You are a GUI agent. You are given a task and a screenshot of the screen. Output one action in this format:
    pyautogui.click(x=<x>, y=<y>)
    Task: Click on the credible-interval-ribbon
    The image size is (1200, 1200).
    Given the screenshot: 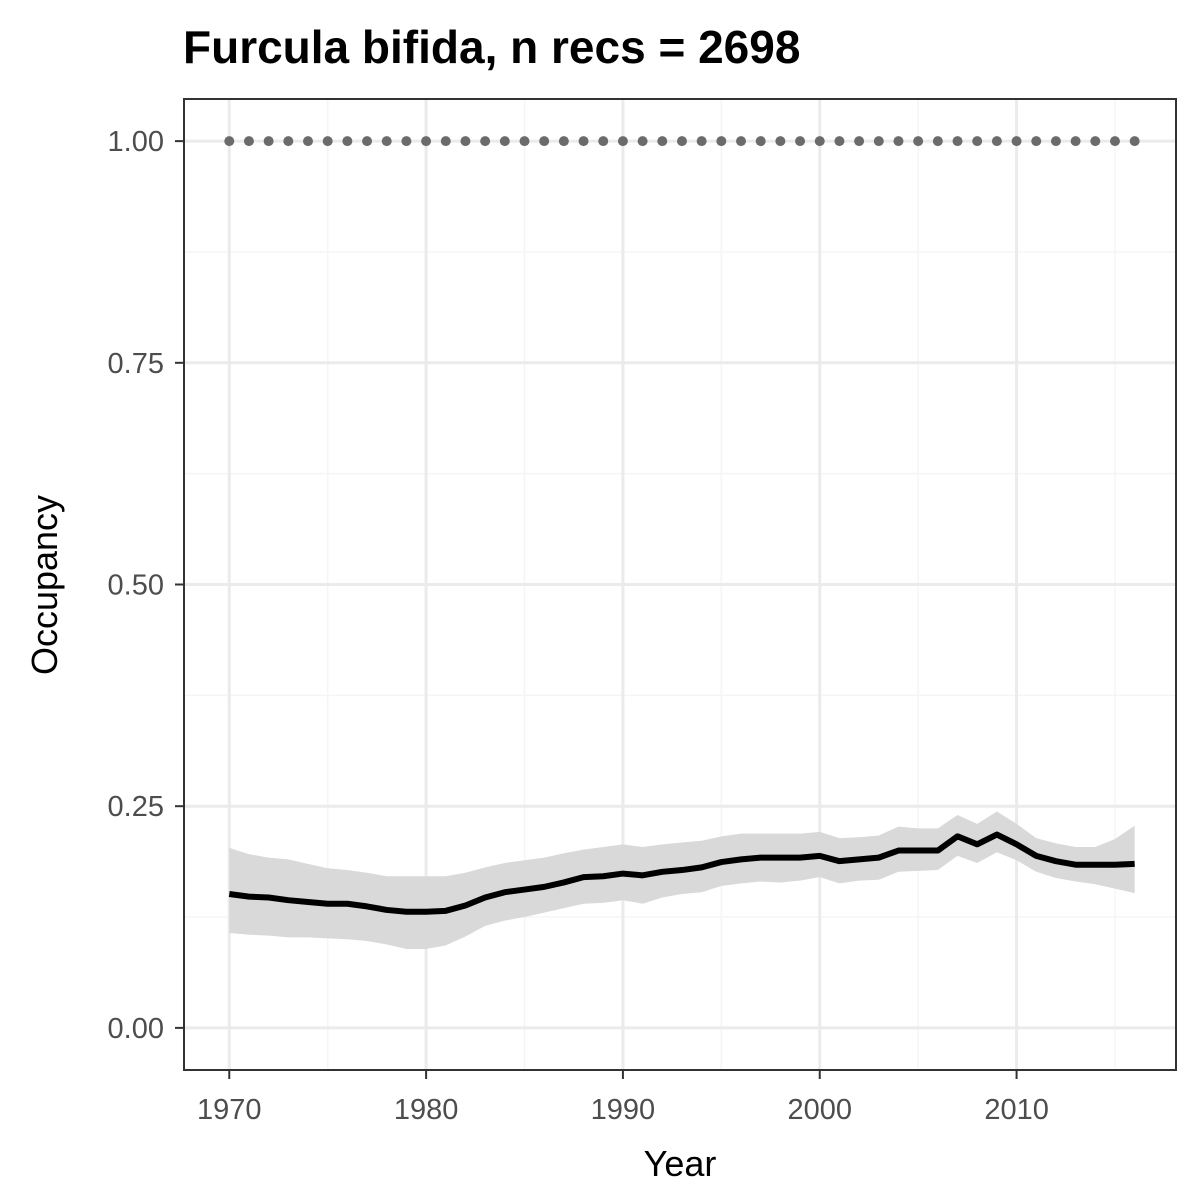 What is the action you would take?
    pyautogui.click(x=682, y=880)
    